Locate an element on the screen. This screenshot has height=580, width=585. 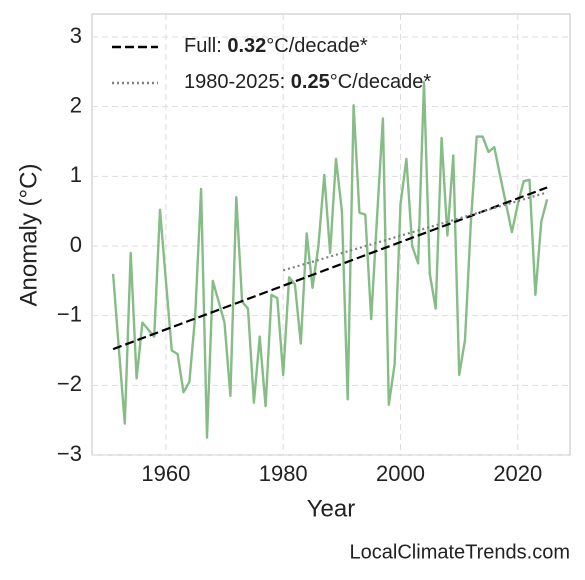
y-tick-label: 0 is located at coordinates (76, 244).